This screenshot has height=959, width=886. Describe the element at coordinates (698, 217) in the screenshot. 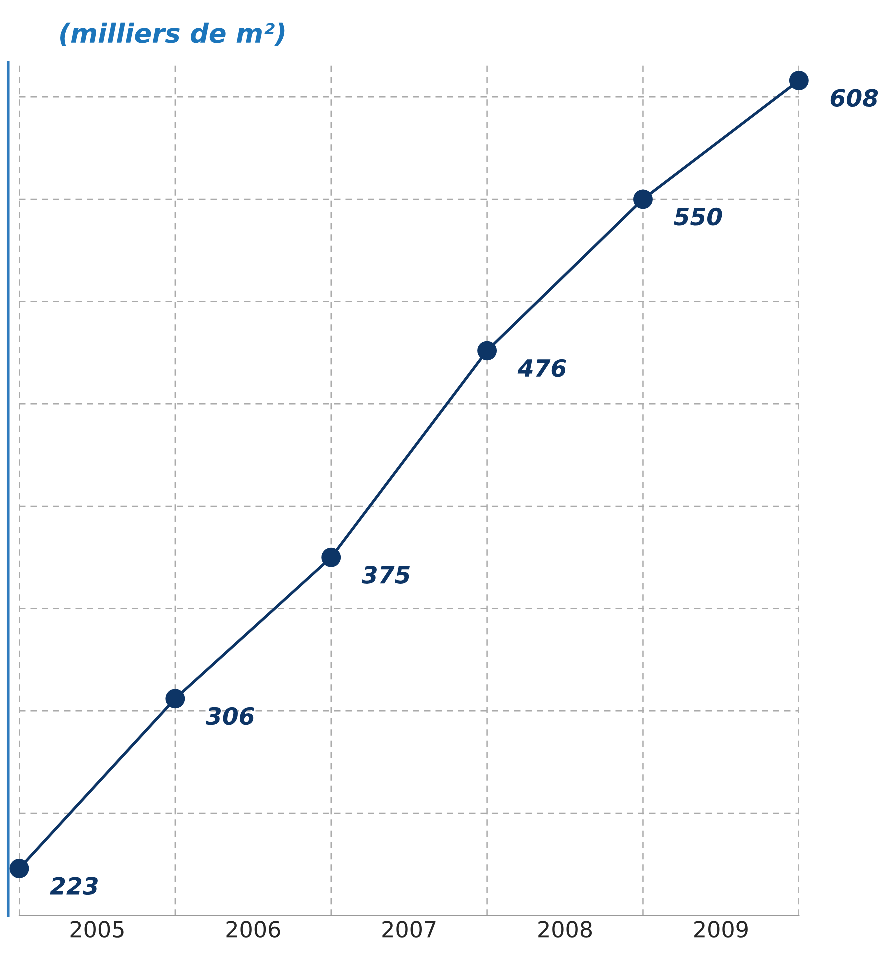

I see `data-label: 550` at that location.